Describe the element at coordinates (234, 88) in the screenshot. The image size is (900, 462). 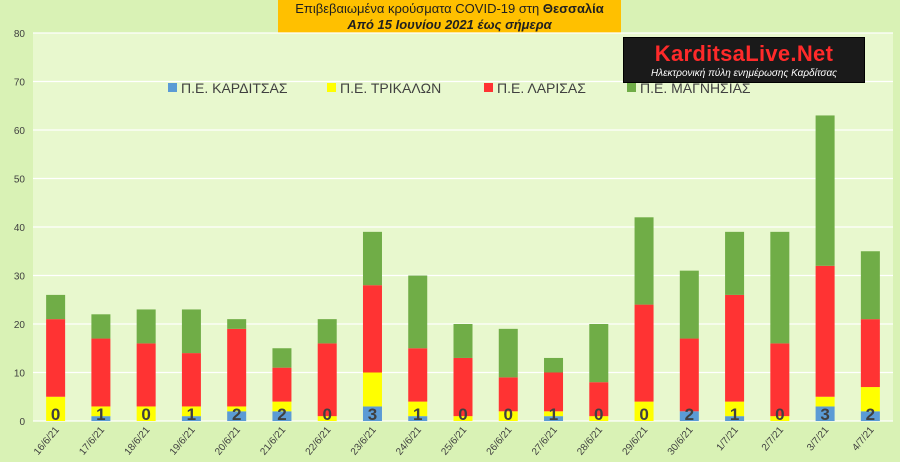
I see `legend-label: Π.Ε. ΚΑΡΔΙΤΣΑΣ` at that location.